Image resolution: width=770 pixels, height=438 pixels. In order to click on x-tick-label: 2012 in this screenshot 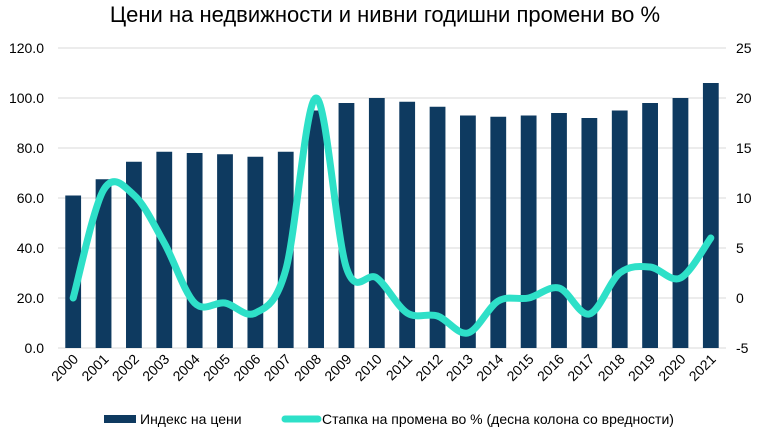, I will do `click(428, 367)`.